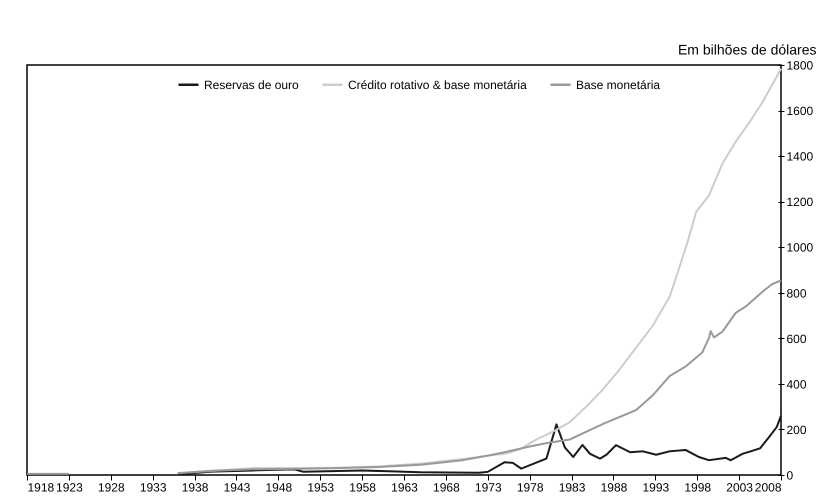 This screenshot has width=824, height=501. What do you see at coordinates (800, 157) in the screenshot?
I see `y-tick-label: 1400` at bounding box center [800, 157].